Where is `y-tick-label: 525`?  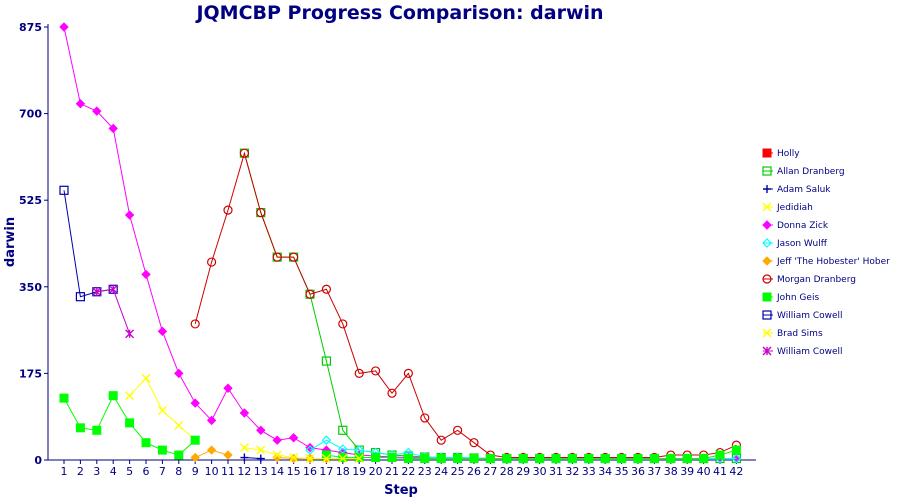 y-tick-label: 525 is located at coordinates (30, 200).